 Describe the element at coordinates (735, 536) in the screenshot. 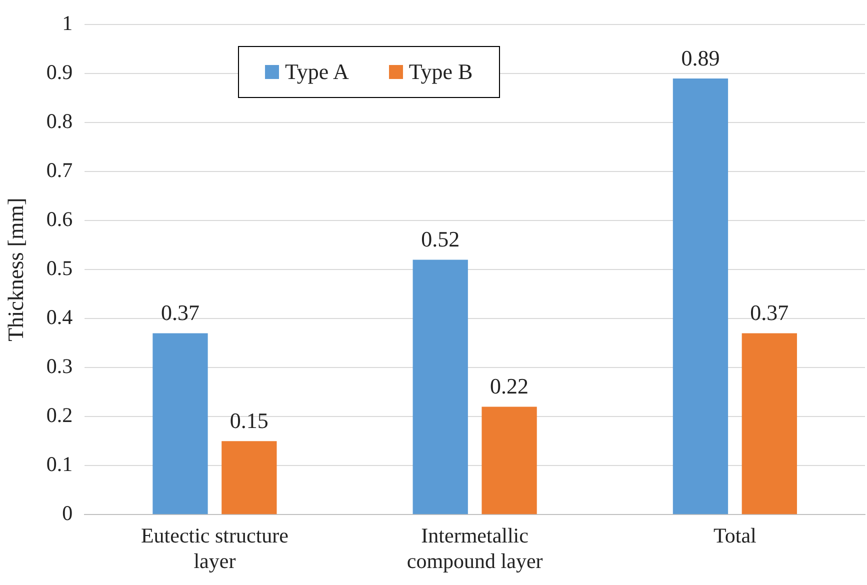

I see `x-tick-label: Total` at that location.